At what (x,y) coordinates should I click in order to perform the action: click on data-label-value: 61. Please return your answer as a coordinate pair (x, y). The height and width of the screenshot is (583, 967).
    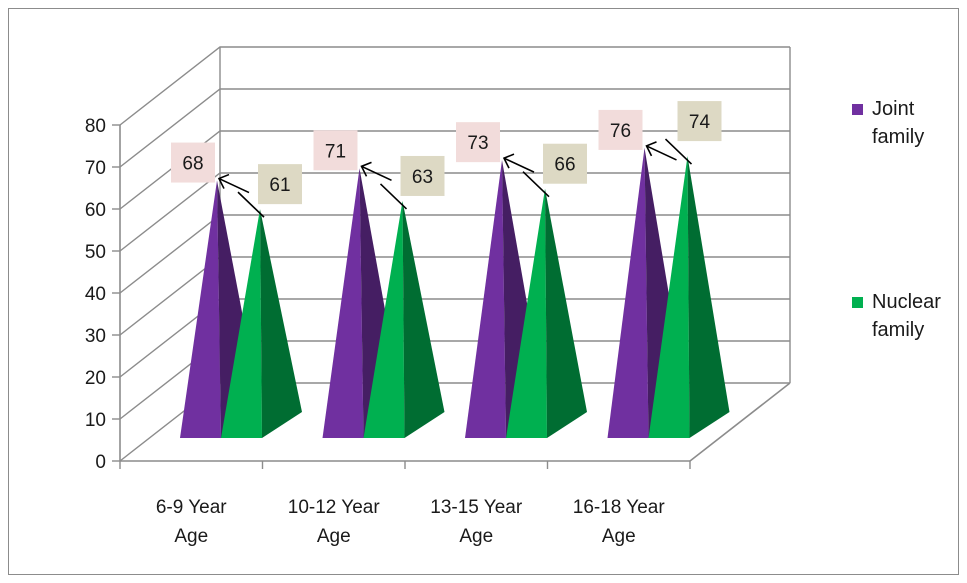
    Looking at the image, I should click on (279, 185).